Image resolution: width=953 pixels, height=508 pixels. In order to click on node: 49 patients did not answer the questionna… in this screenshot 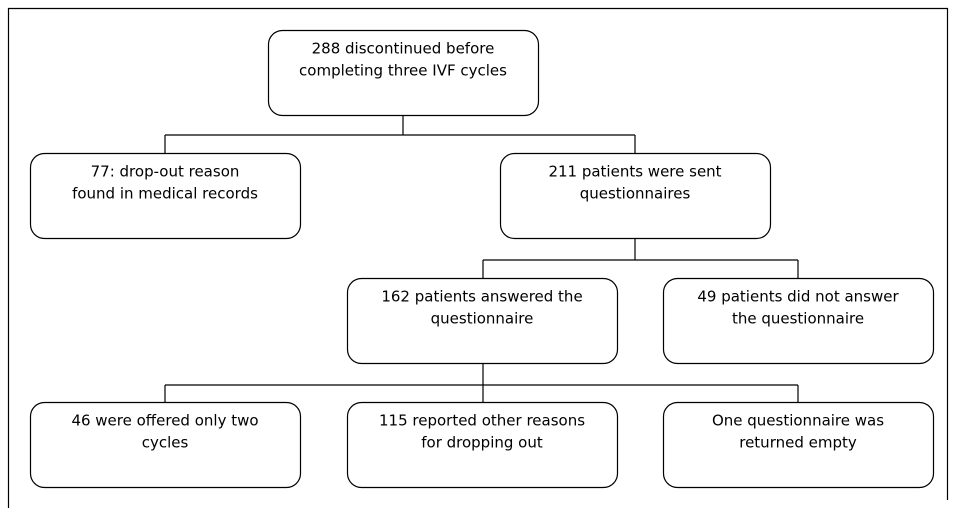, I will do `click(798, 321)`.